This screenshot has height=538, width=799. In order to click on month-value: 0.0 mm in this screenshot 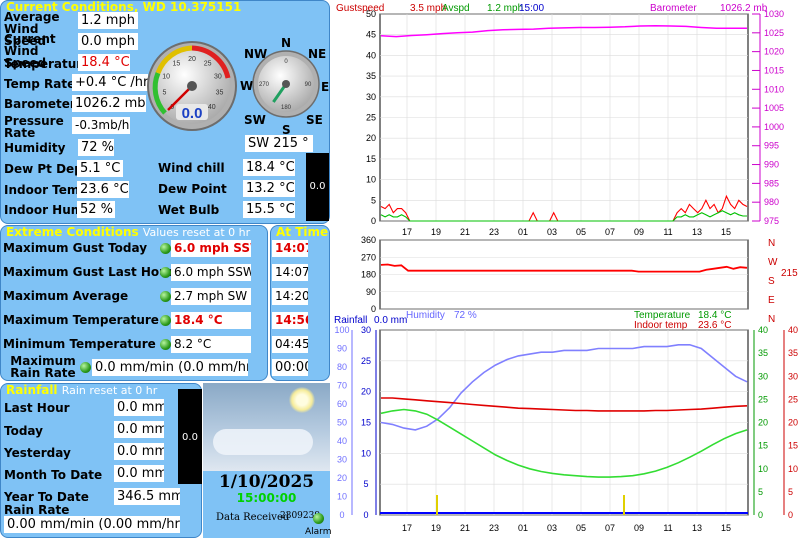, I will do `click(139, 473)`.